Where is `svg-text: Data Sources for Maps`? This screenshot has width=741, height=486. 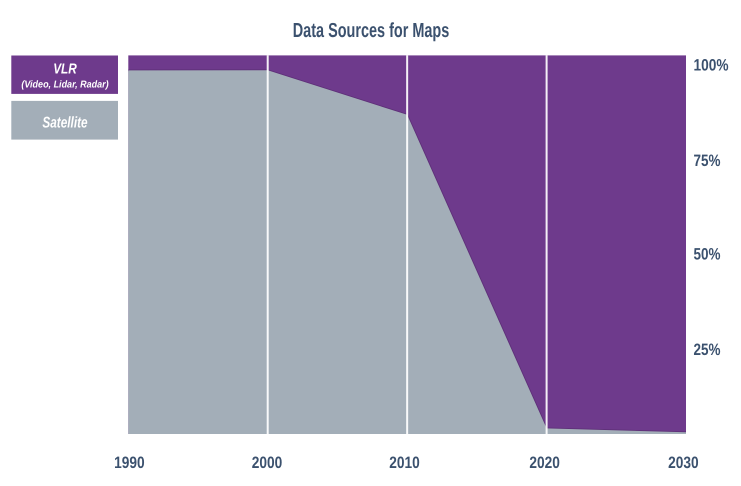
svg-text: Data Sources for Maps is located at coordinates (371, 31).